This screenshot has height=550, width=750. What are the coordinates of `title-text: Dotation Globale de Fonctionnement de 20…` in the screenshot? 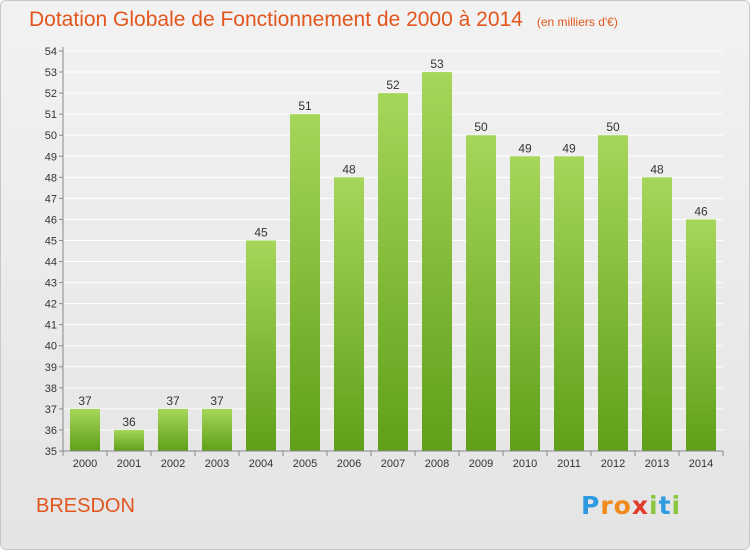 It's located at (276, 19).